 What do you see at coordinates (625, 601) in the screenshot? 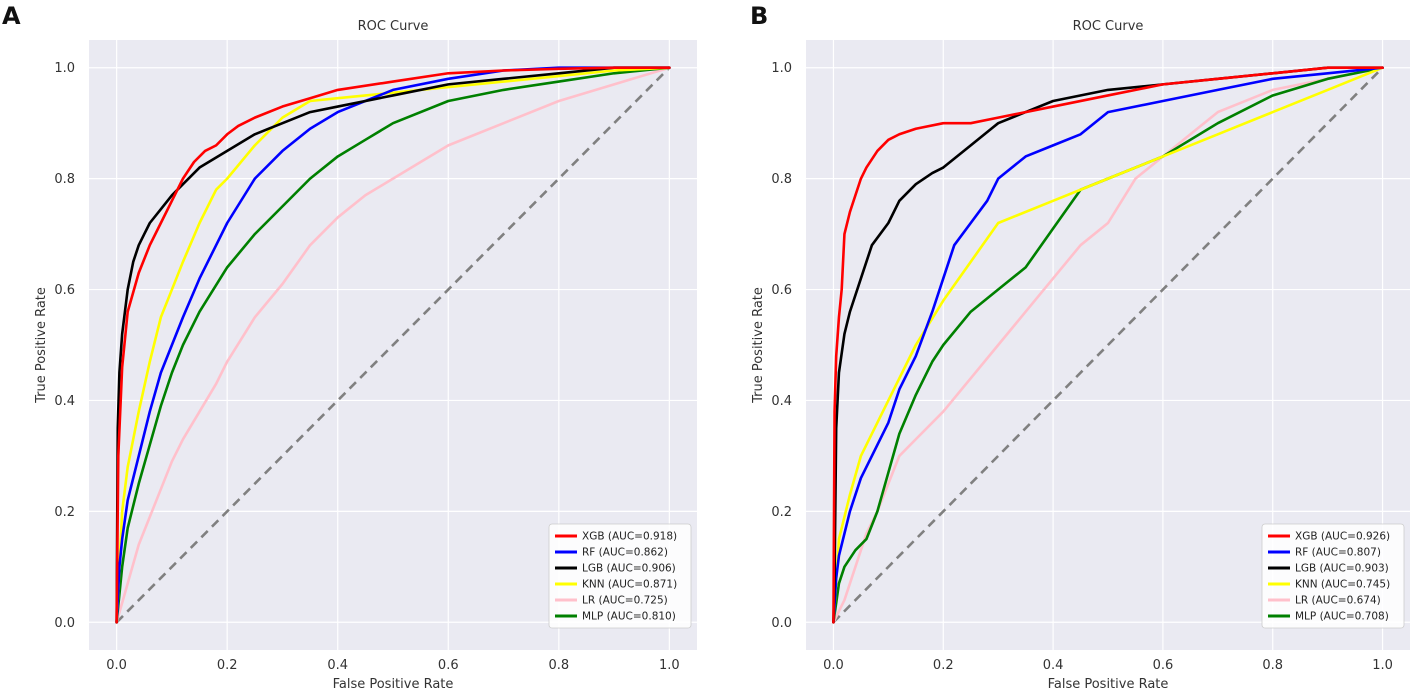
I see `legend-label-lr: LR (AUC=0.725)` at bounding box center [625, 601].